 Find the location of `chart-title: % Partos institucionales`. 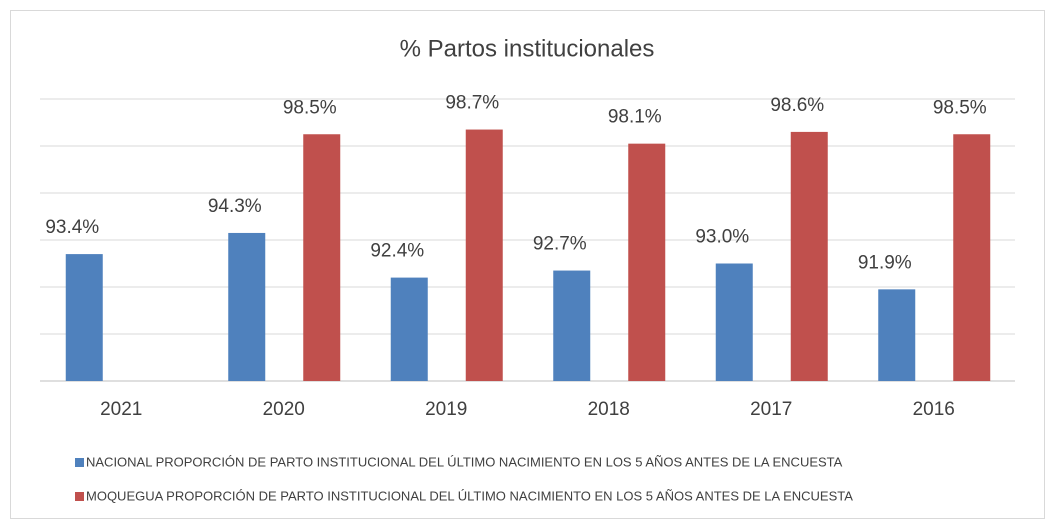

chart-title: % Partos institucionales is located at coordinates (527, 48).